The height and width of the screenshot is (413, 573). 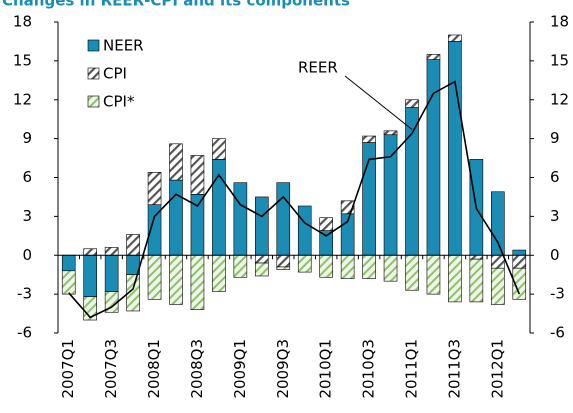 I want to click on y2-tick-label: 6, so click(x=555, y=177).